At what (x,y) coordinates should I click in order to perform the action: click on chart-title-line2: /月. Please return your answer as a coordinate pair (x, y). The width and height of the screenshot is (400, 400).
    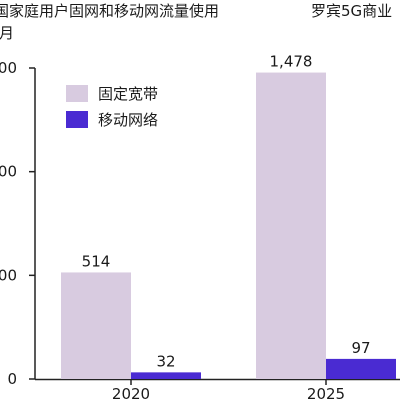
    Looking at the image, I should click on (7, 33).